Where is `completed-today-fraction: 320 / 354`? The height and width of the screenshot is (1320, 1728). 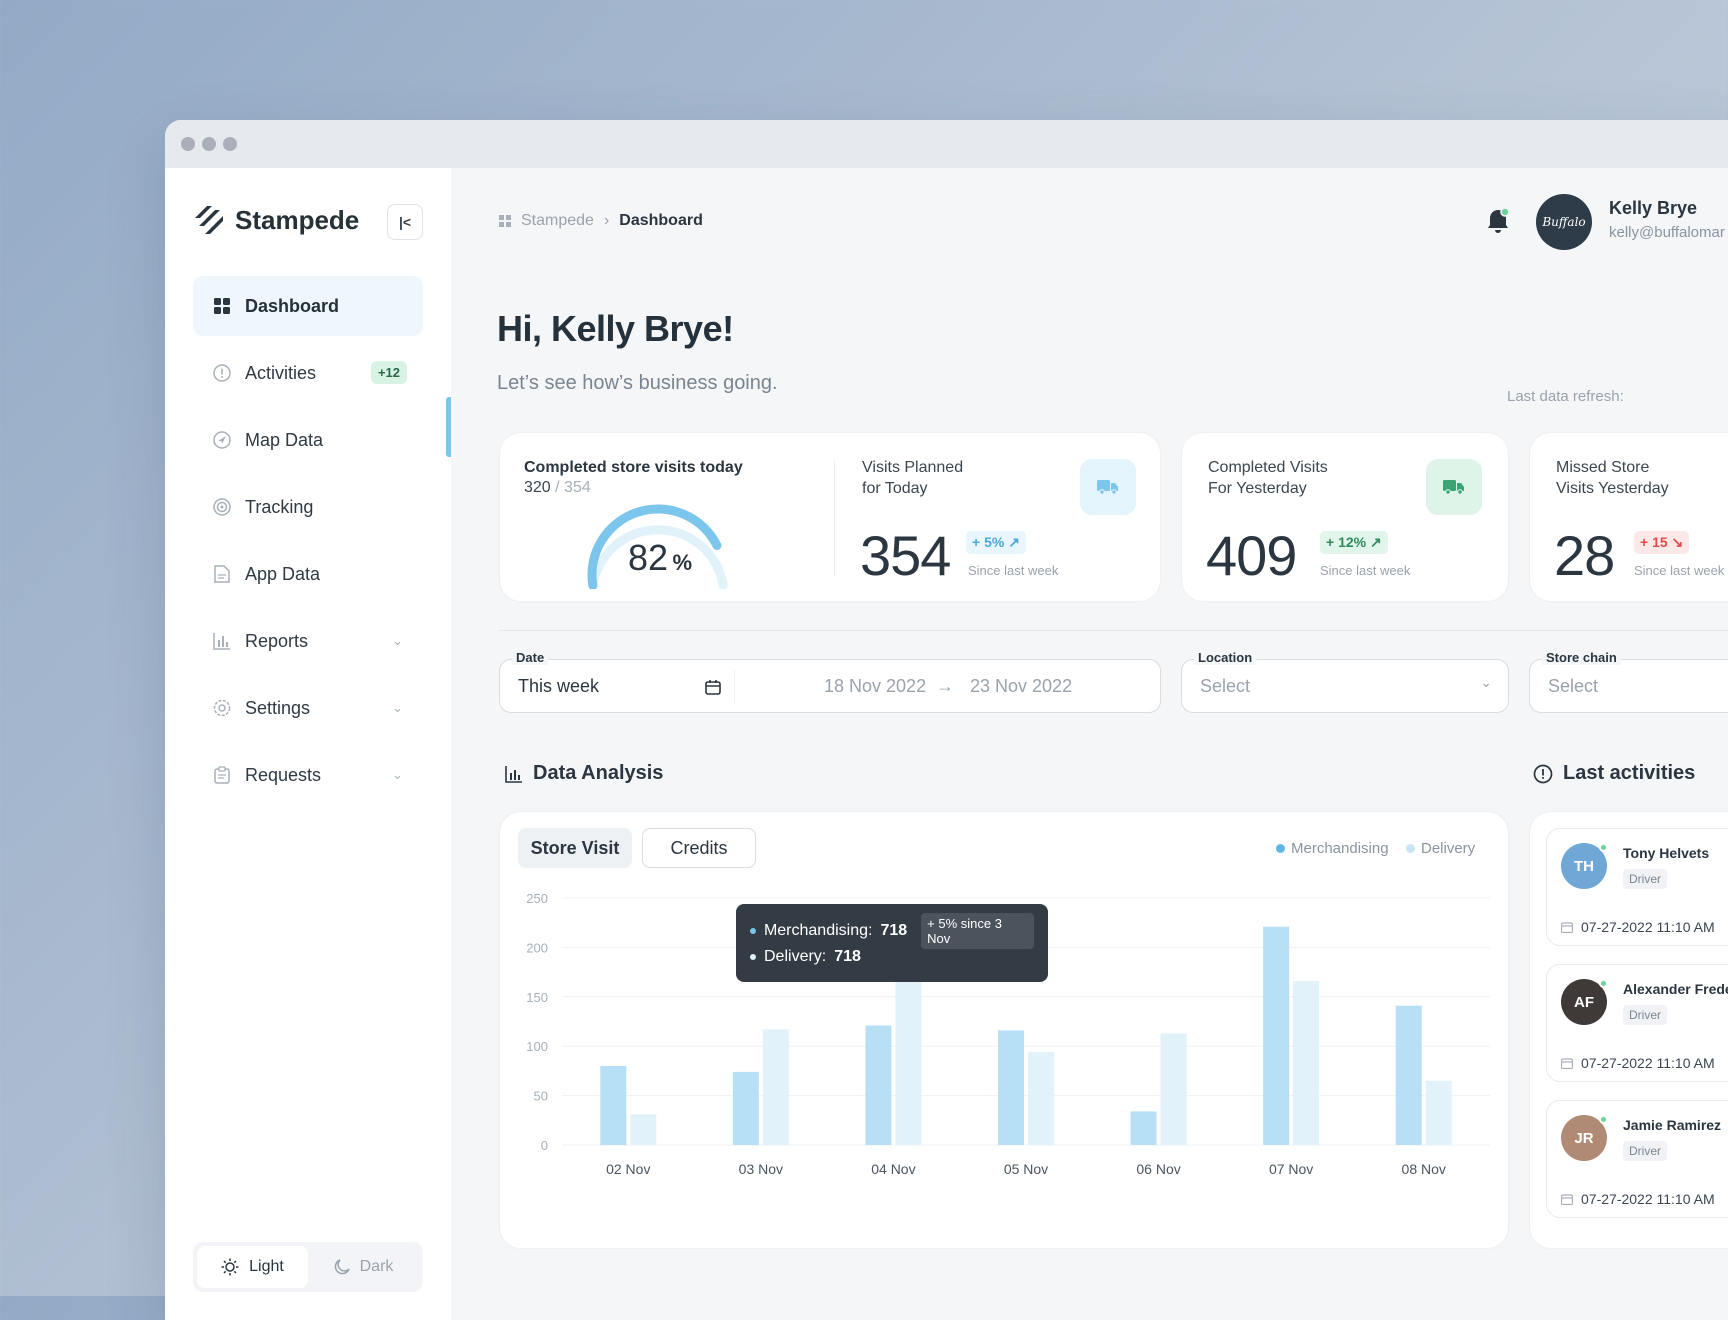 completed-today-fraction: 320 / 354 is located at coordinates (557, 488).